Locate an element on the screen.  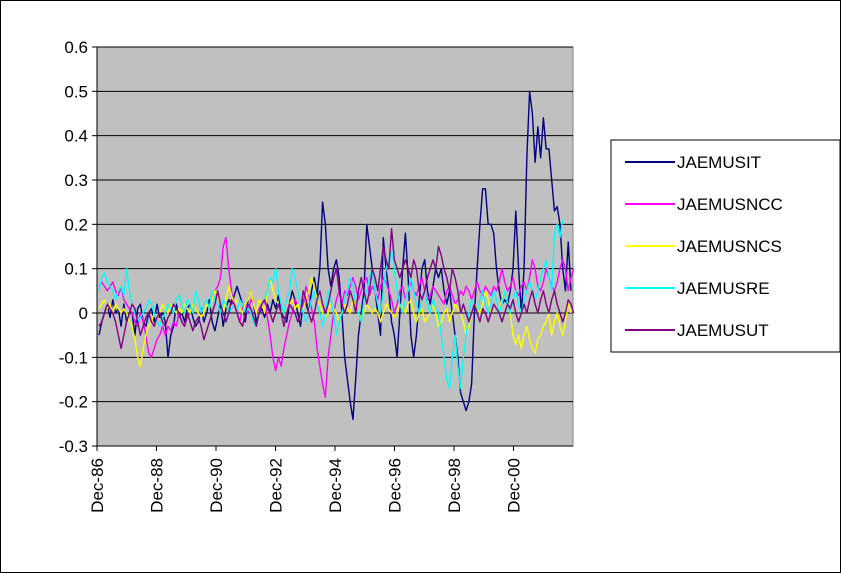
x-tick-label: Dec-00 is located at coordinates (514, 485).